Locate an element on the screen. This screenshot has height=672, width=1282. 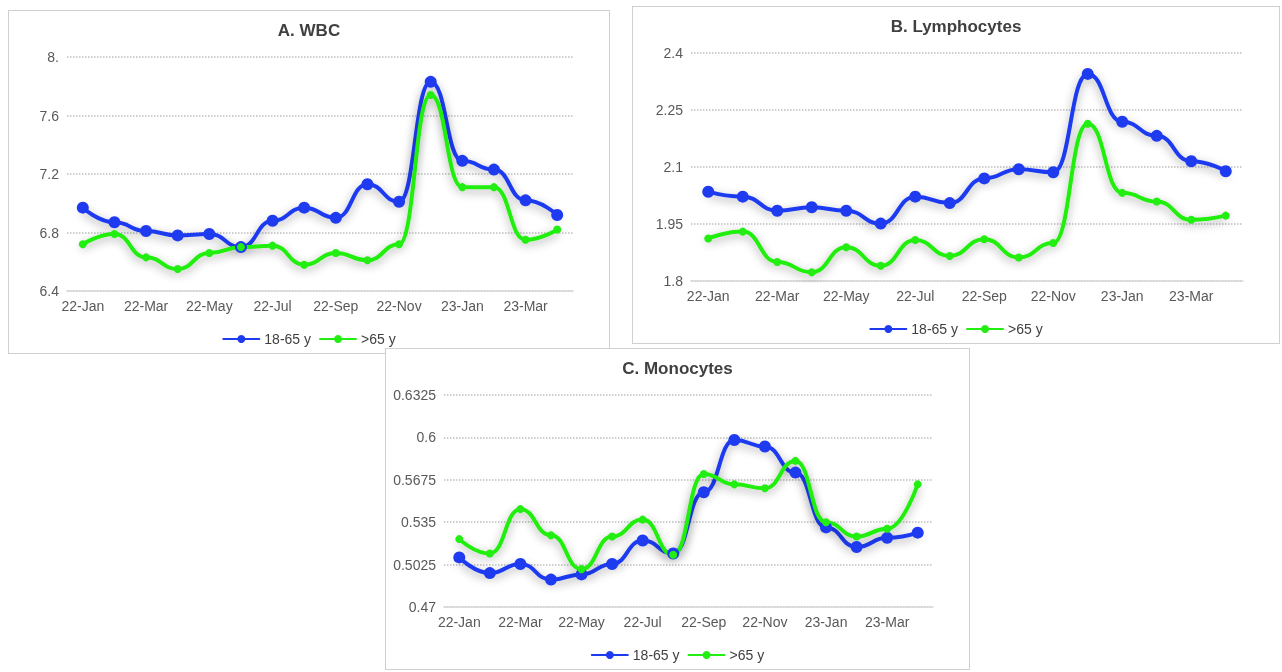
y-tick-label: 2.25 is located at coordinates (669, 110).